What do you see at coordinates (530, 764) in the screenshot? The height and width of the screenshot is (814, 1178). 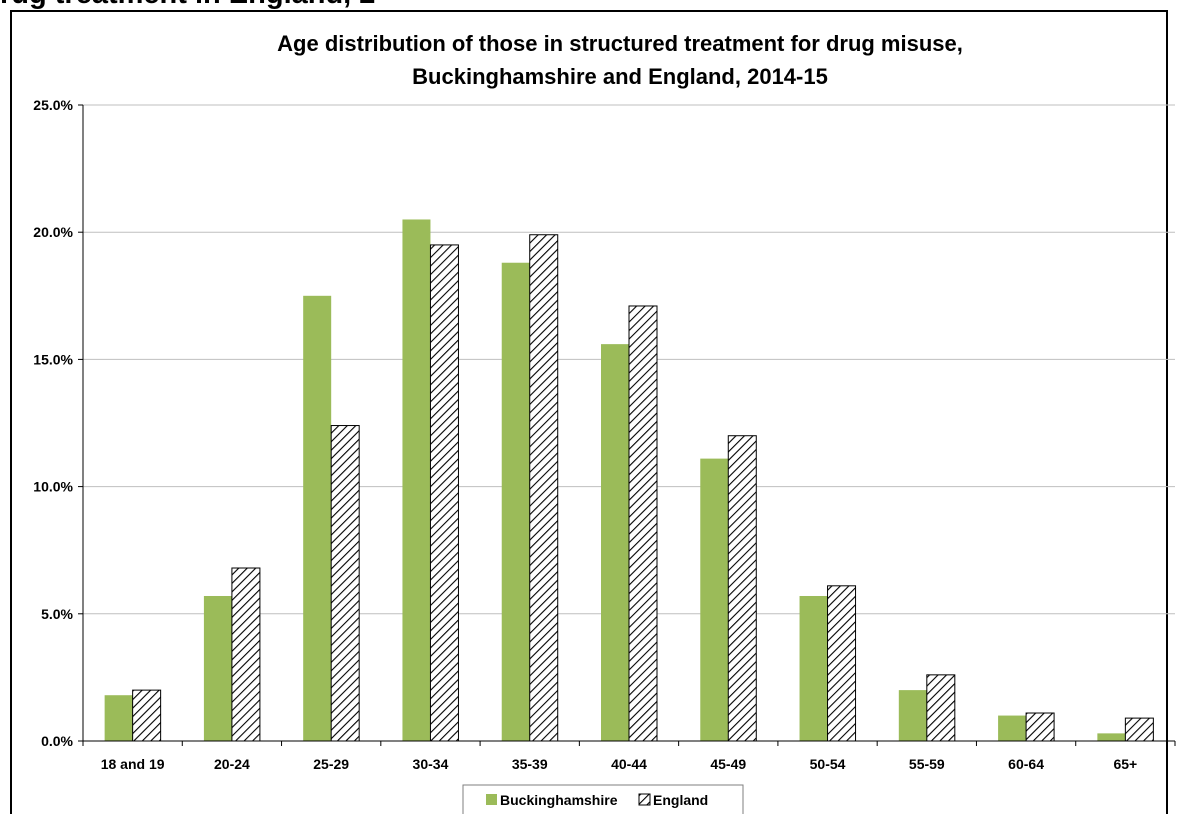 I see `x-tick-label: 35-39` at bounding box center [530, 764].